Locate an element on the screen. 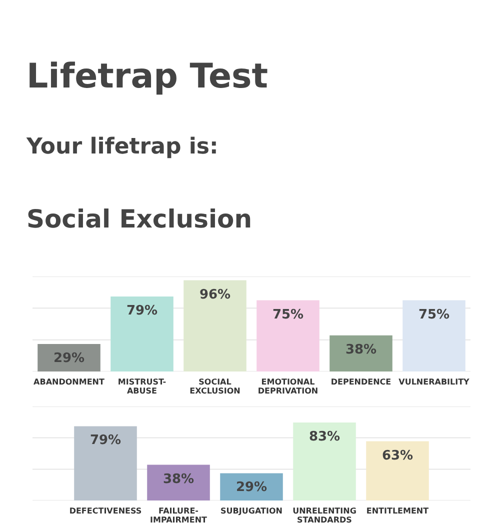  x-tick-label: VULNERABILITY is located at coordinates (434, 382).